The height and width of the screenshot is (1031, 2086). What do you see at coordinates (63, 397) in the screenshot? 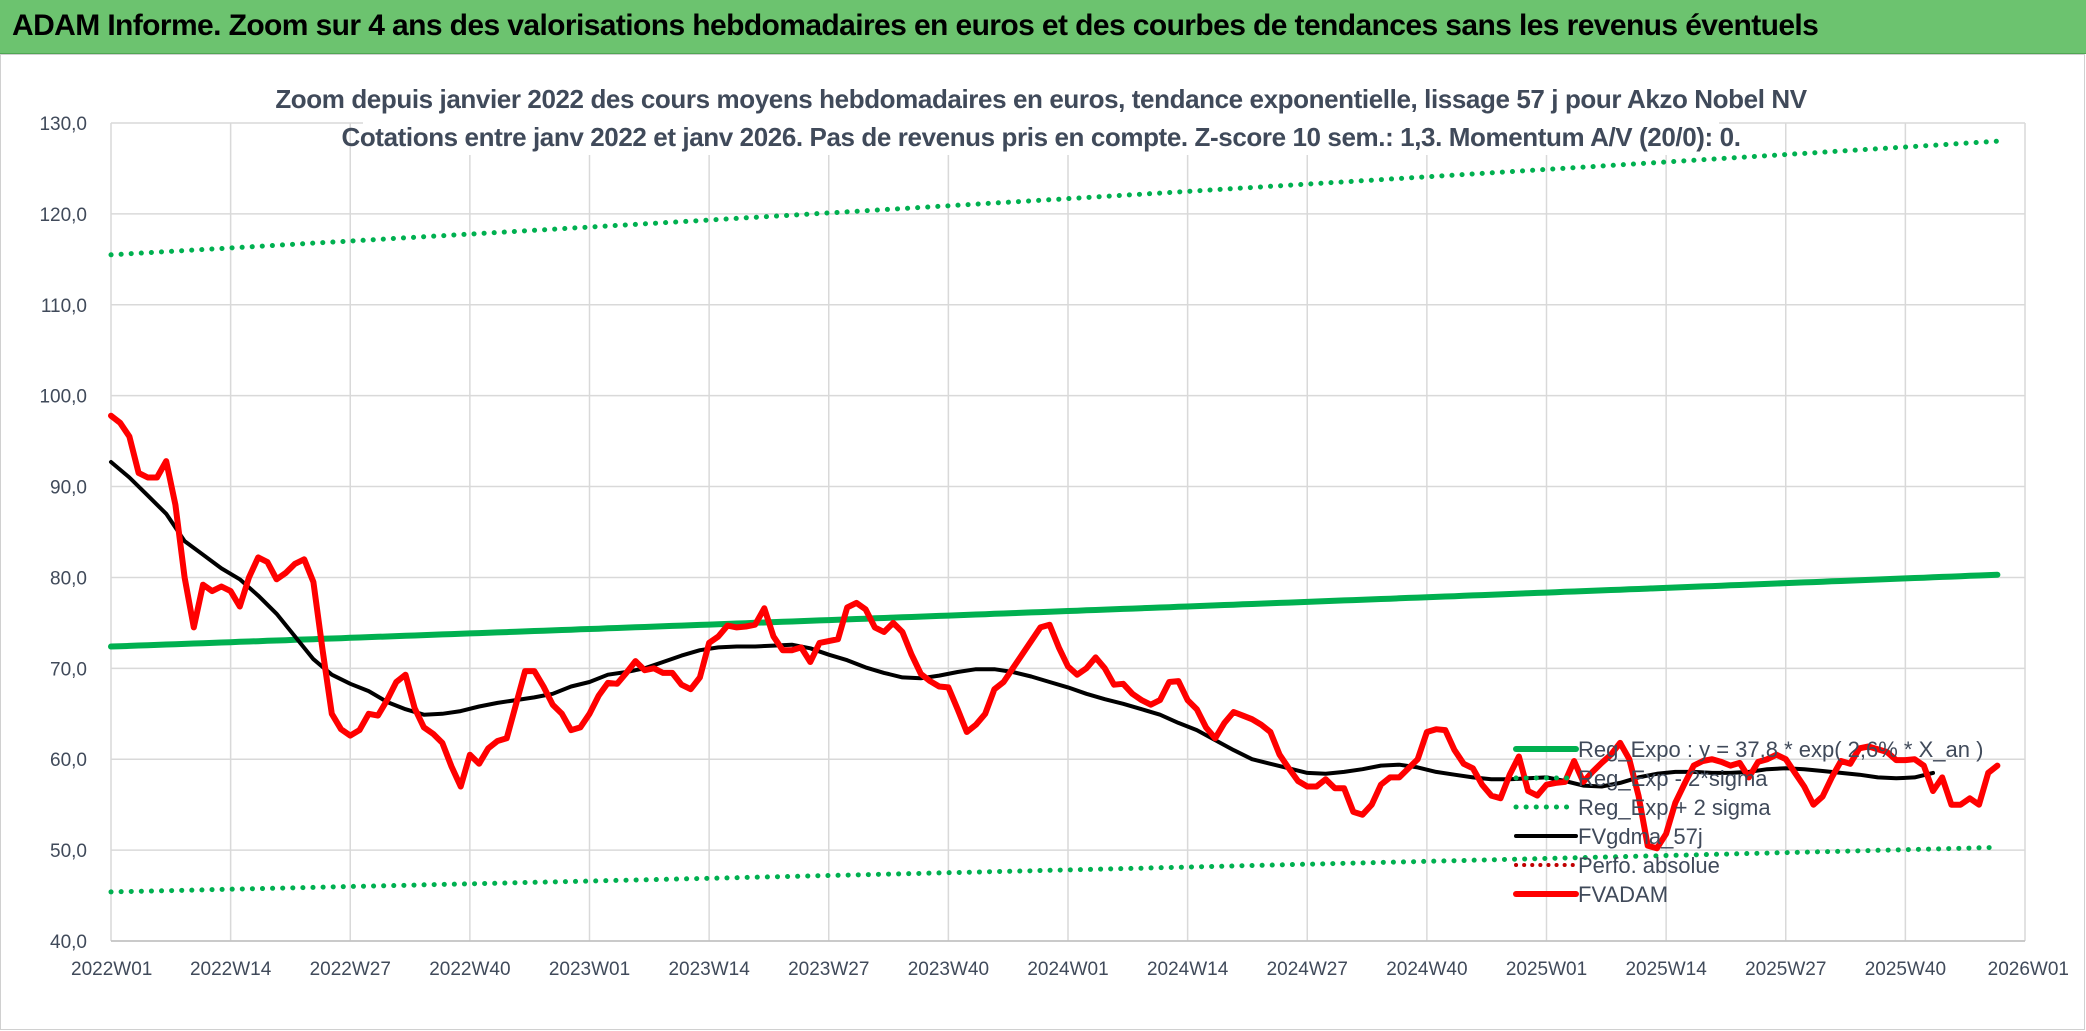
I see `y-tick-label: 100,0` at bounding box center [63, 397].